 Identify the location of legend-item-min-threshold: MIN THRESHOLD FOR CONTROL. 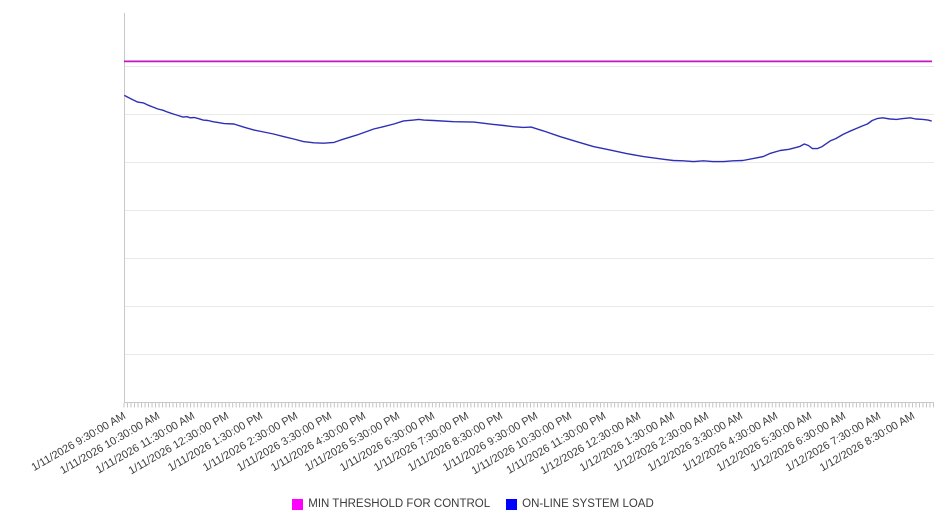
(391, 504).